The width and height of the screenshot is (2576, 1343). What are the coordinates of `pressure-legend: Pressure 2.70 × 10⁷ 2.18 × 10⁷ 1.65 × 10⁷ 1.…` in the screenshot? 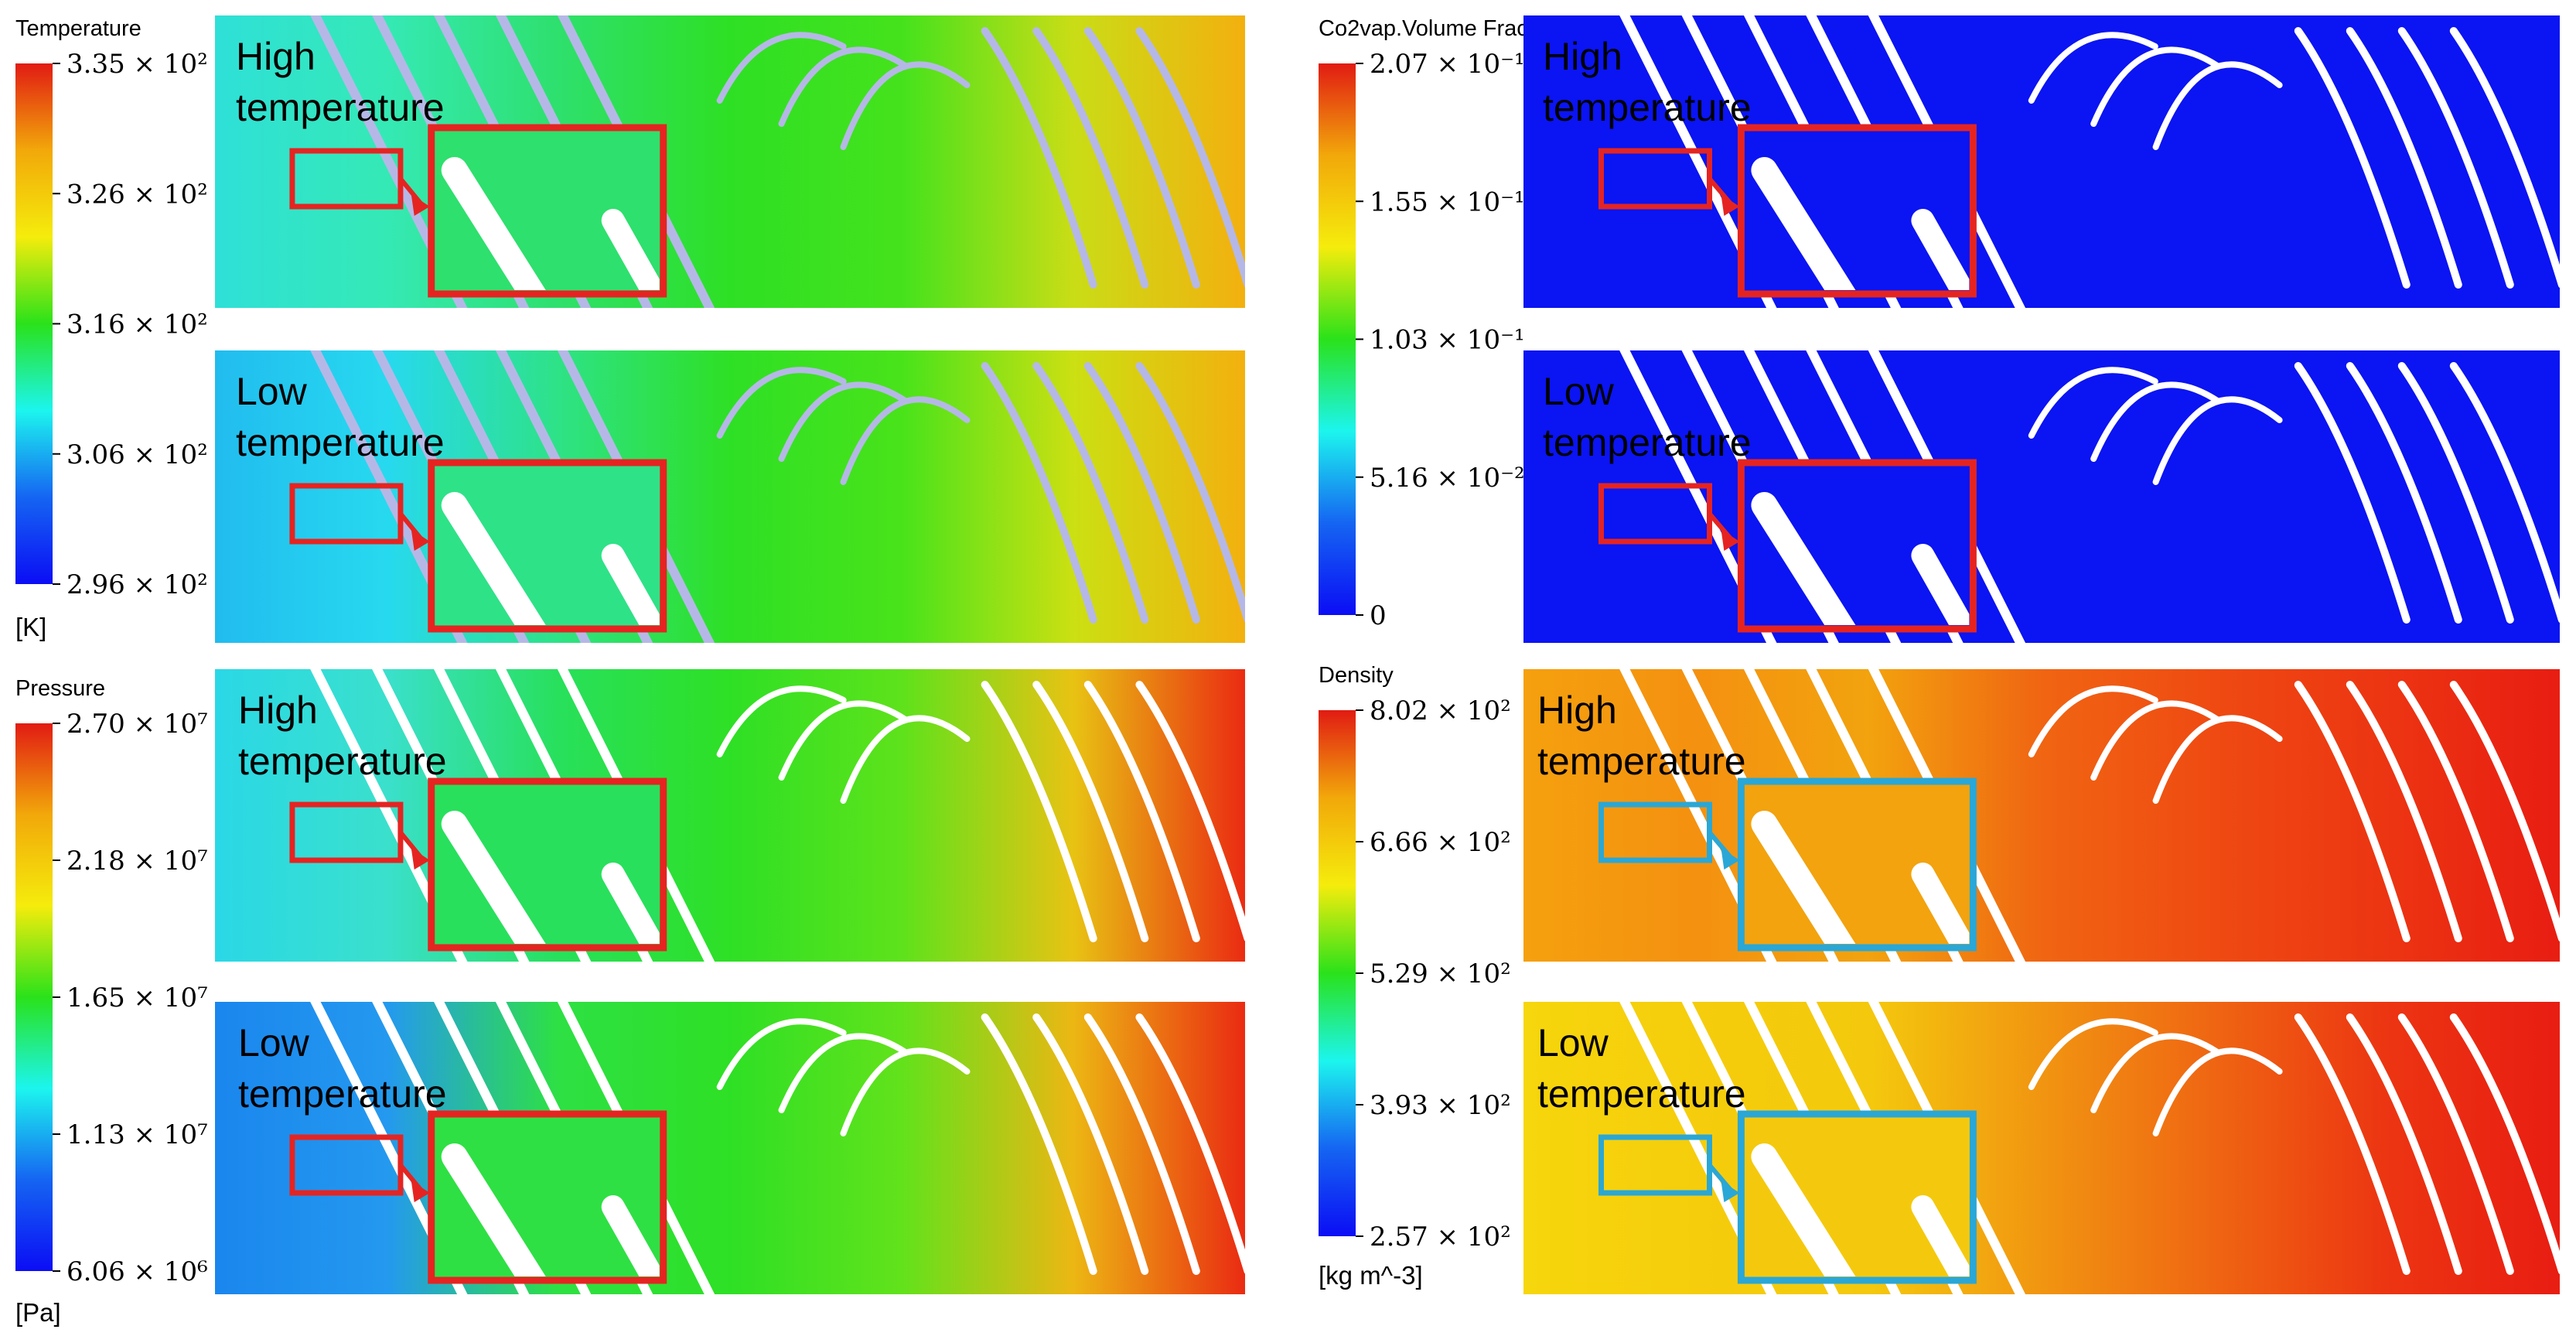 It's located at (112, 1002).